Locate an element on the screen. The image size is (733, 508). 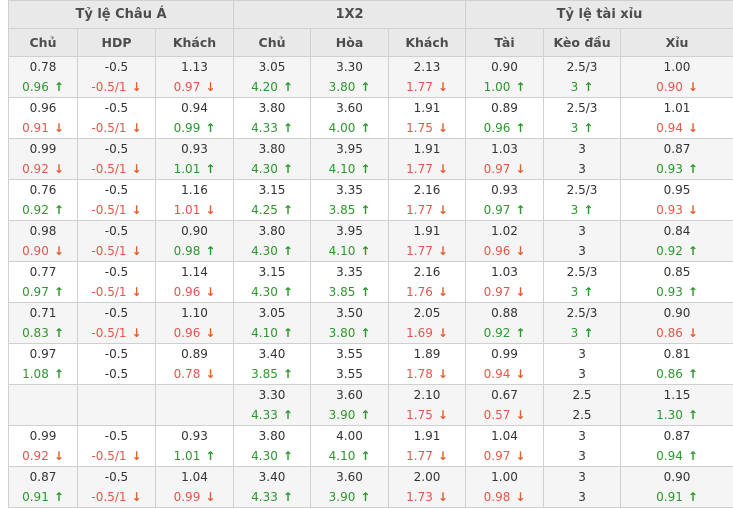
live-odds-line: 0.86↑ is located at coordinates (677, 374).